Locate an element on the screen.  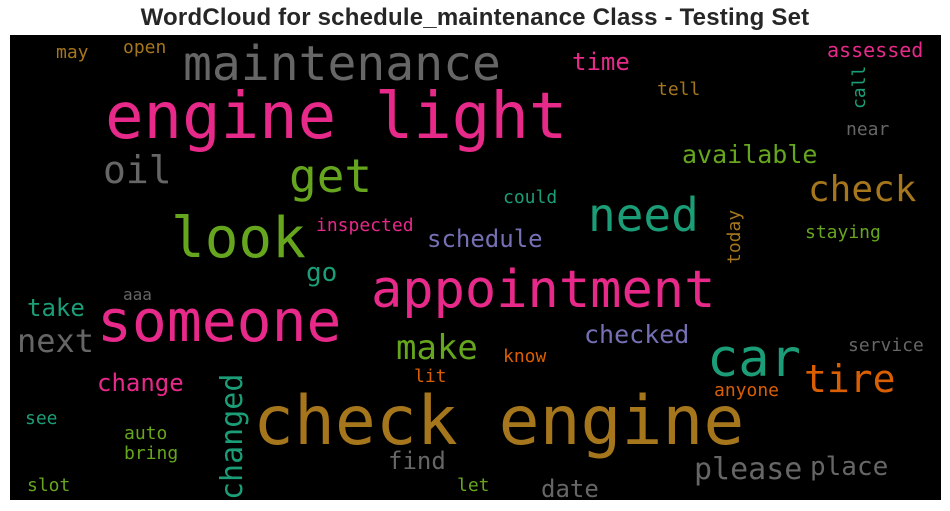
word-date: date is located at coordinates (570, 487).